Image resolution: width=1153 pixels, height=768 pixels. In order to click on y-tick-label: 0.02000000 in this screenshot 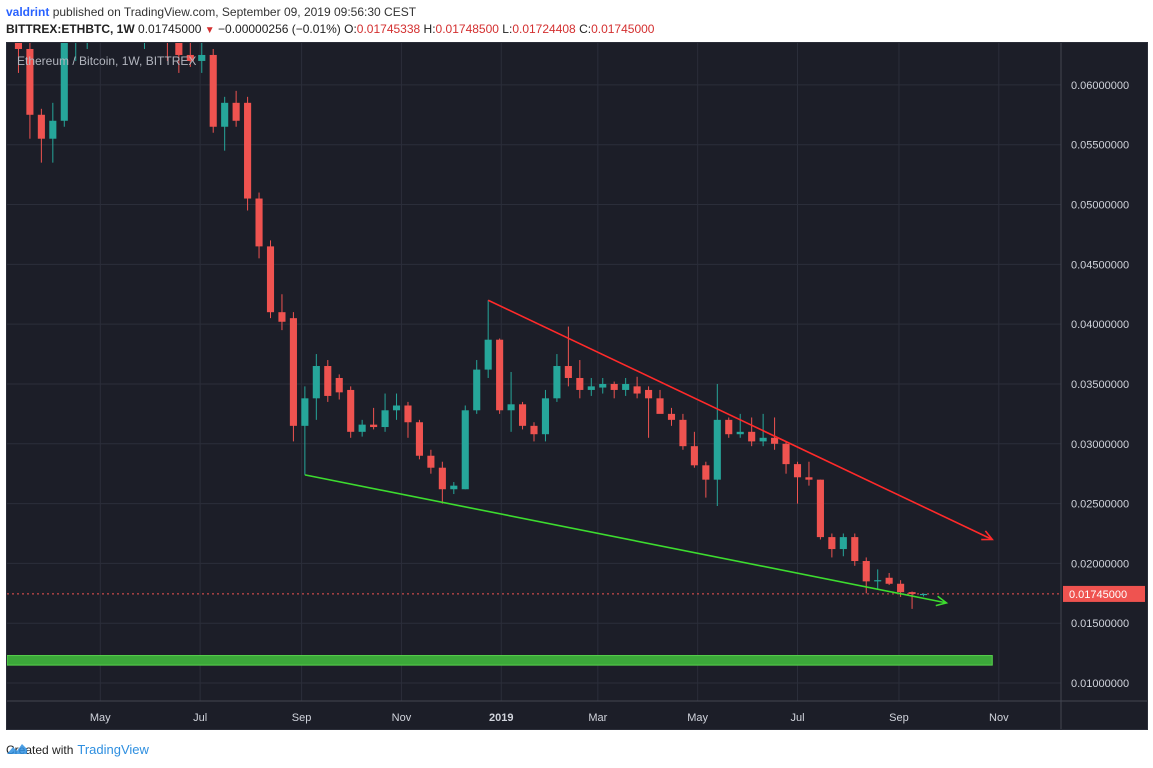, I will do `click(1100, 564)`.